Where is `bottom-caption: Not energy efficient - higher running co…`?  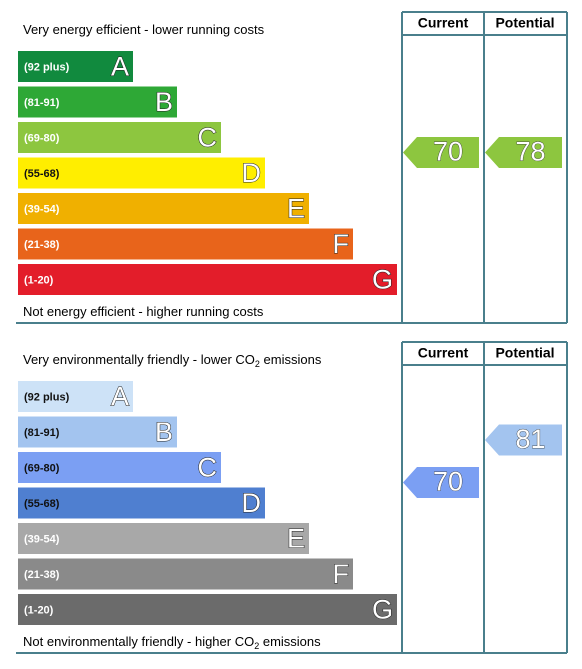
bottom-caption: Not energy efficient - higher running co… is located at coordinates (143, 311).